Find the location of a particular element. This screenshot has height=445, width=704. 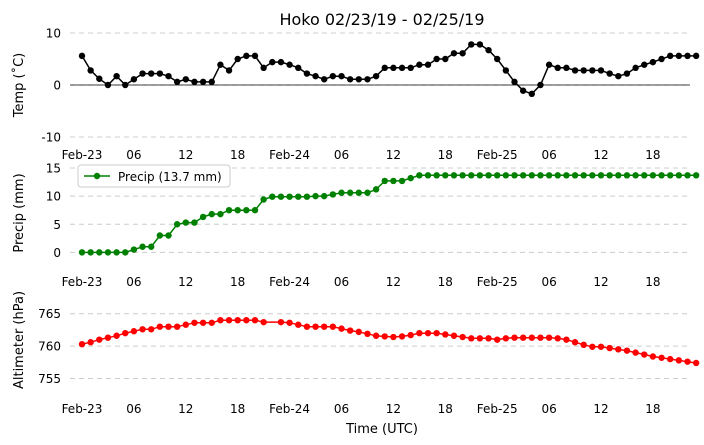

precip-x-ticks: Feb-23 06 12 18 Feb-24 06 12 18 Feb-25 06 12 18 is located at coordinates (361, 282).